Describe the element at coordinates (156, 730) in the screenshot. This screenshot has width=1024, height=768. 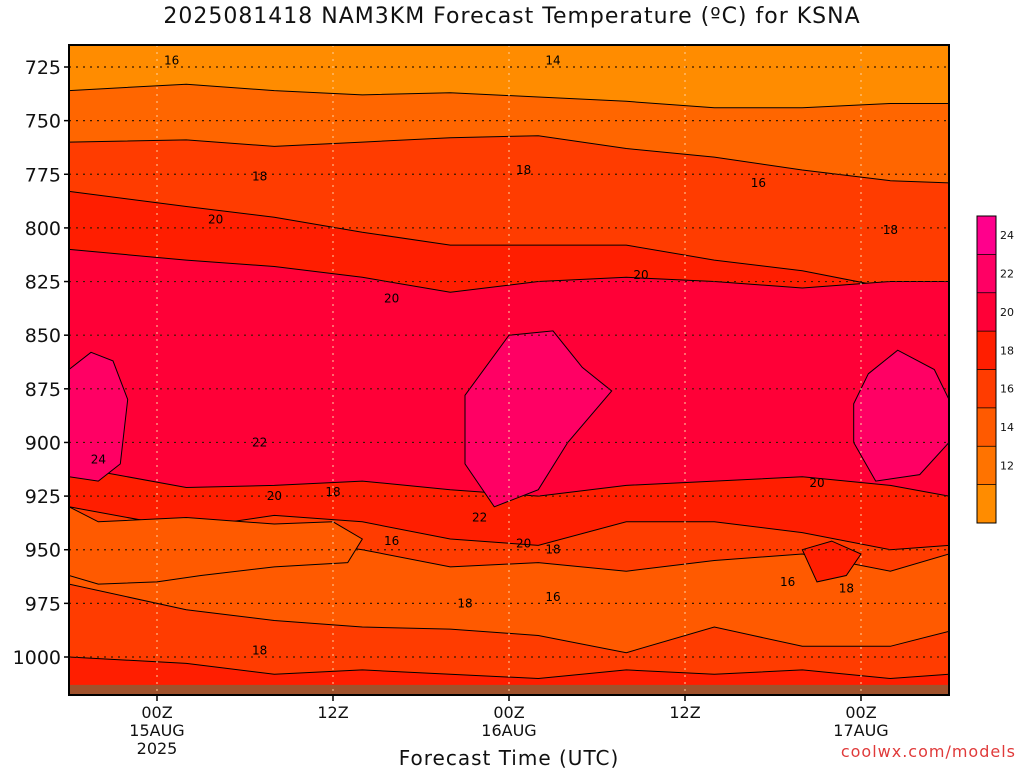
I see `x-tick-date-label: 15AUG` at that location.